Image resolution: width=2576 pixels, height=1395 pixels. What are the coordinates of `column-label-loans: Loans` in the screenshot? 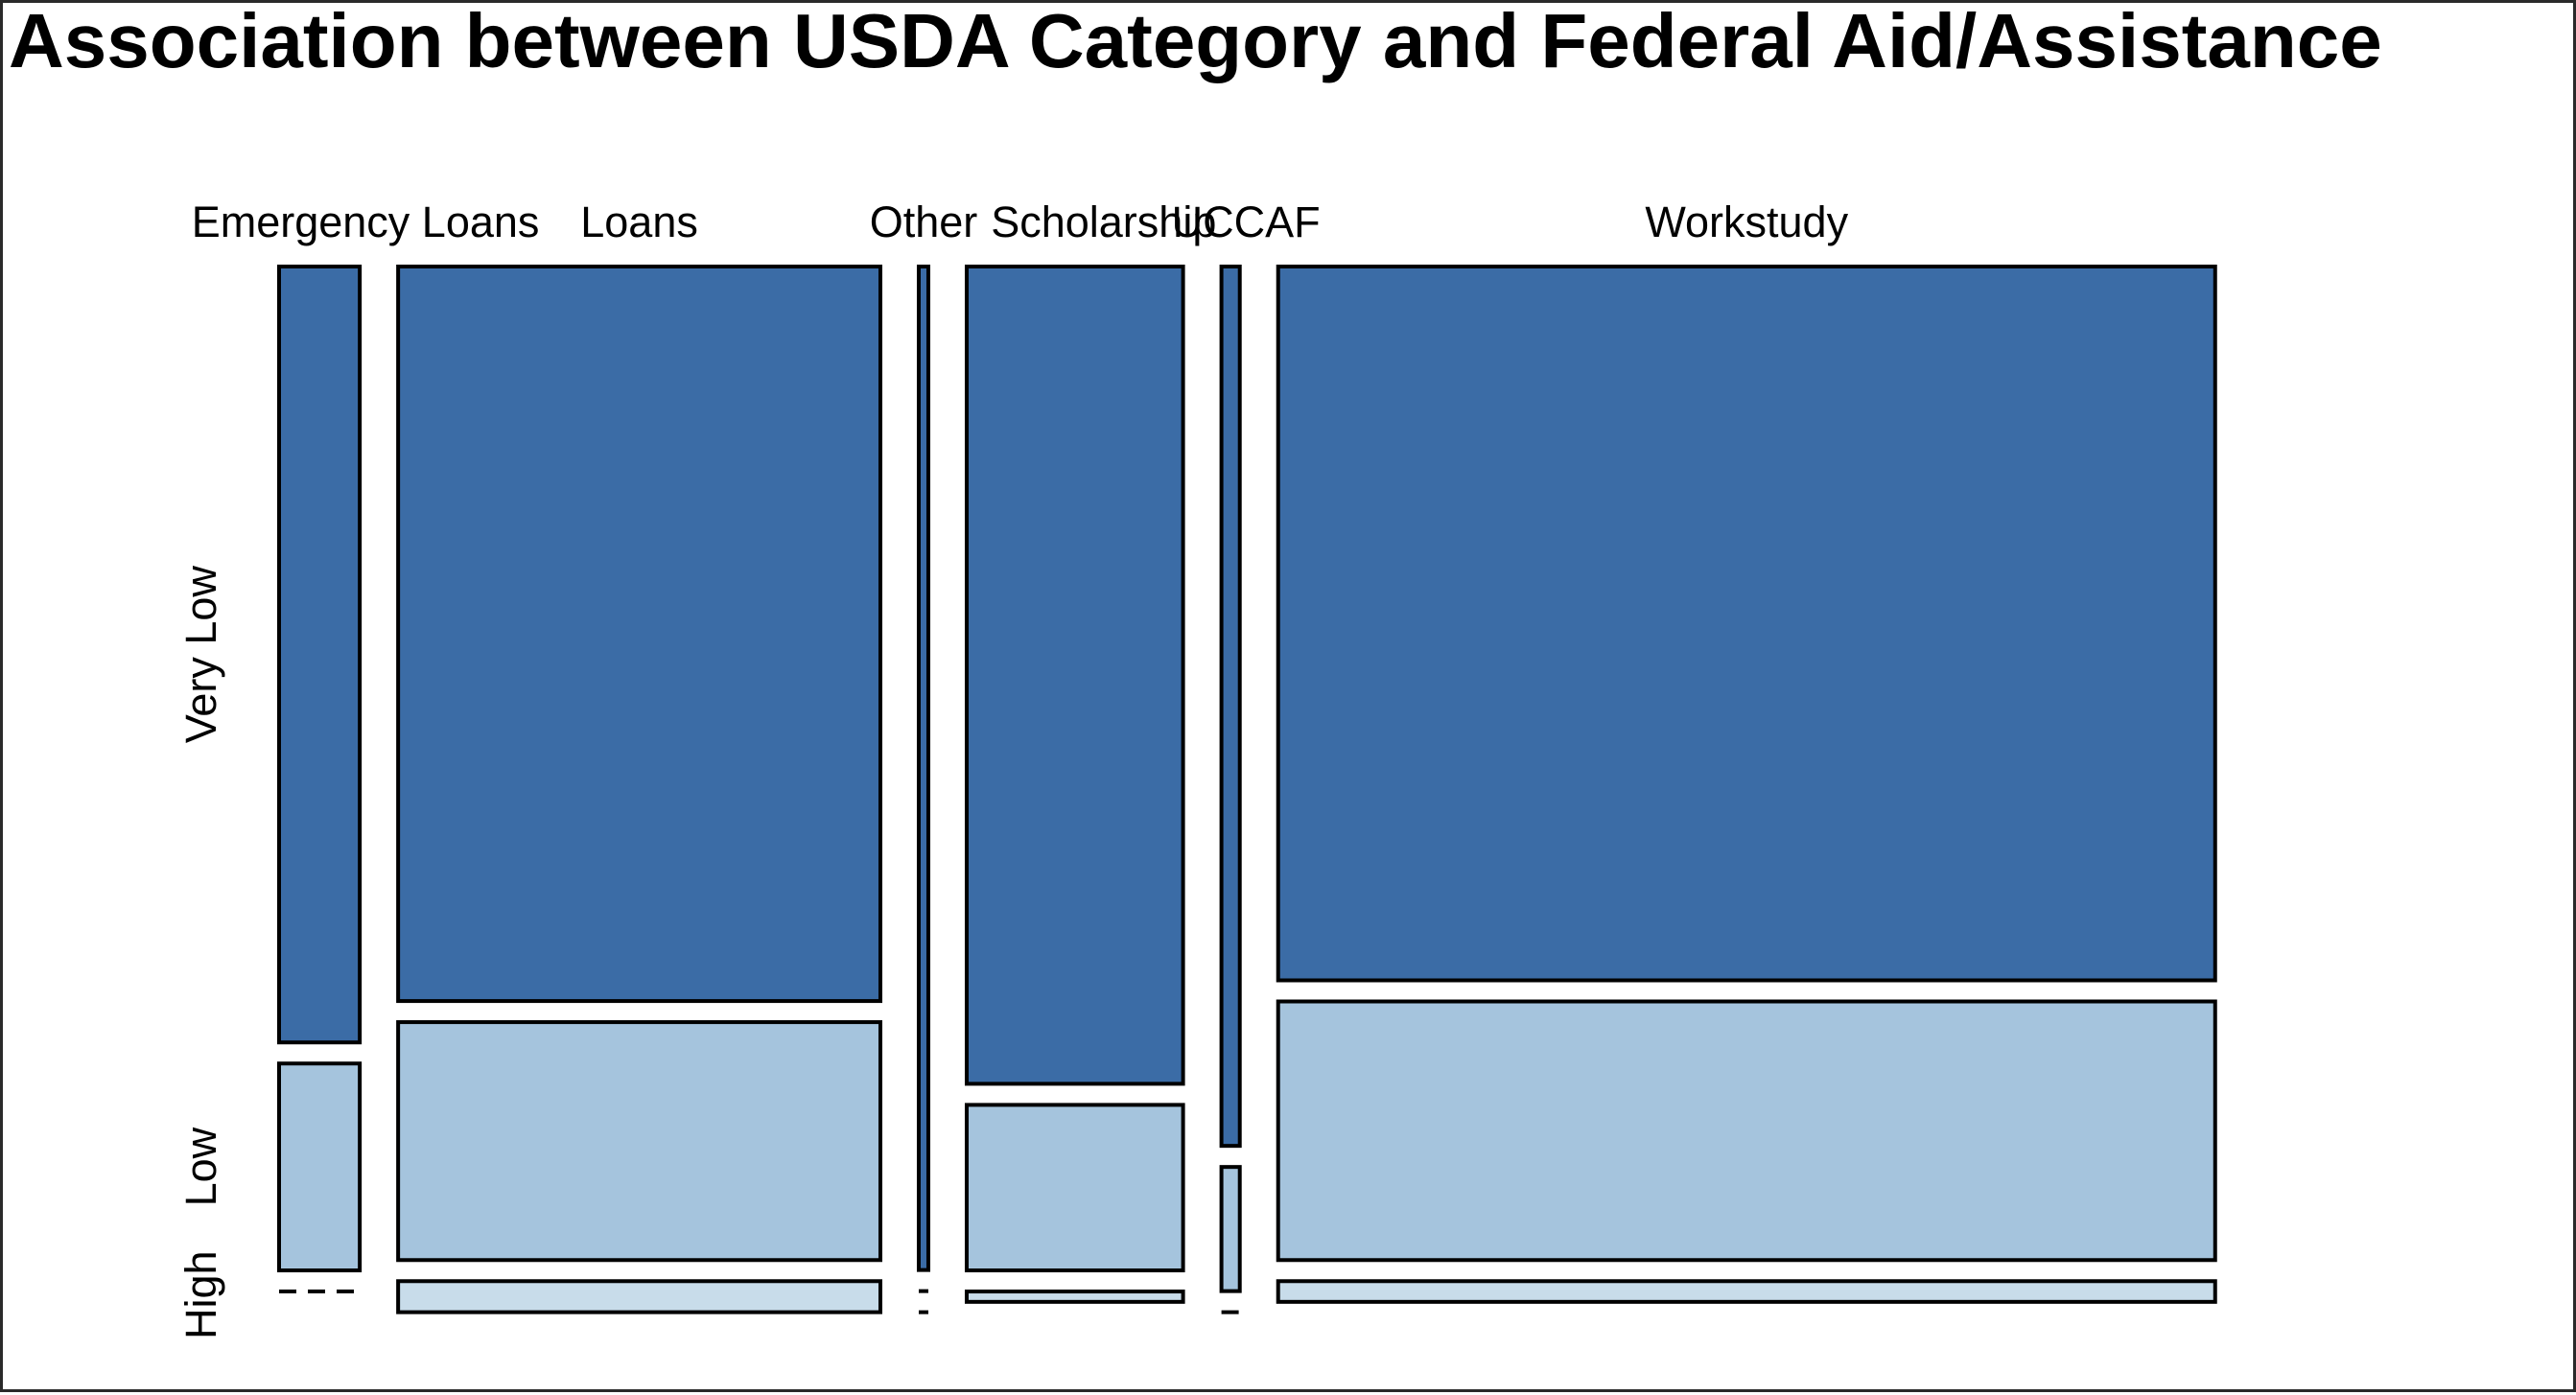 It's located at (639, 222).